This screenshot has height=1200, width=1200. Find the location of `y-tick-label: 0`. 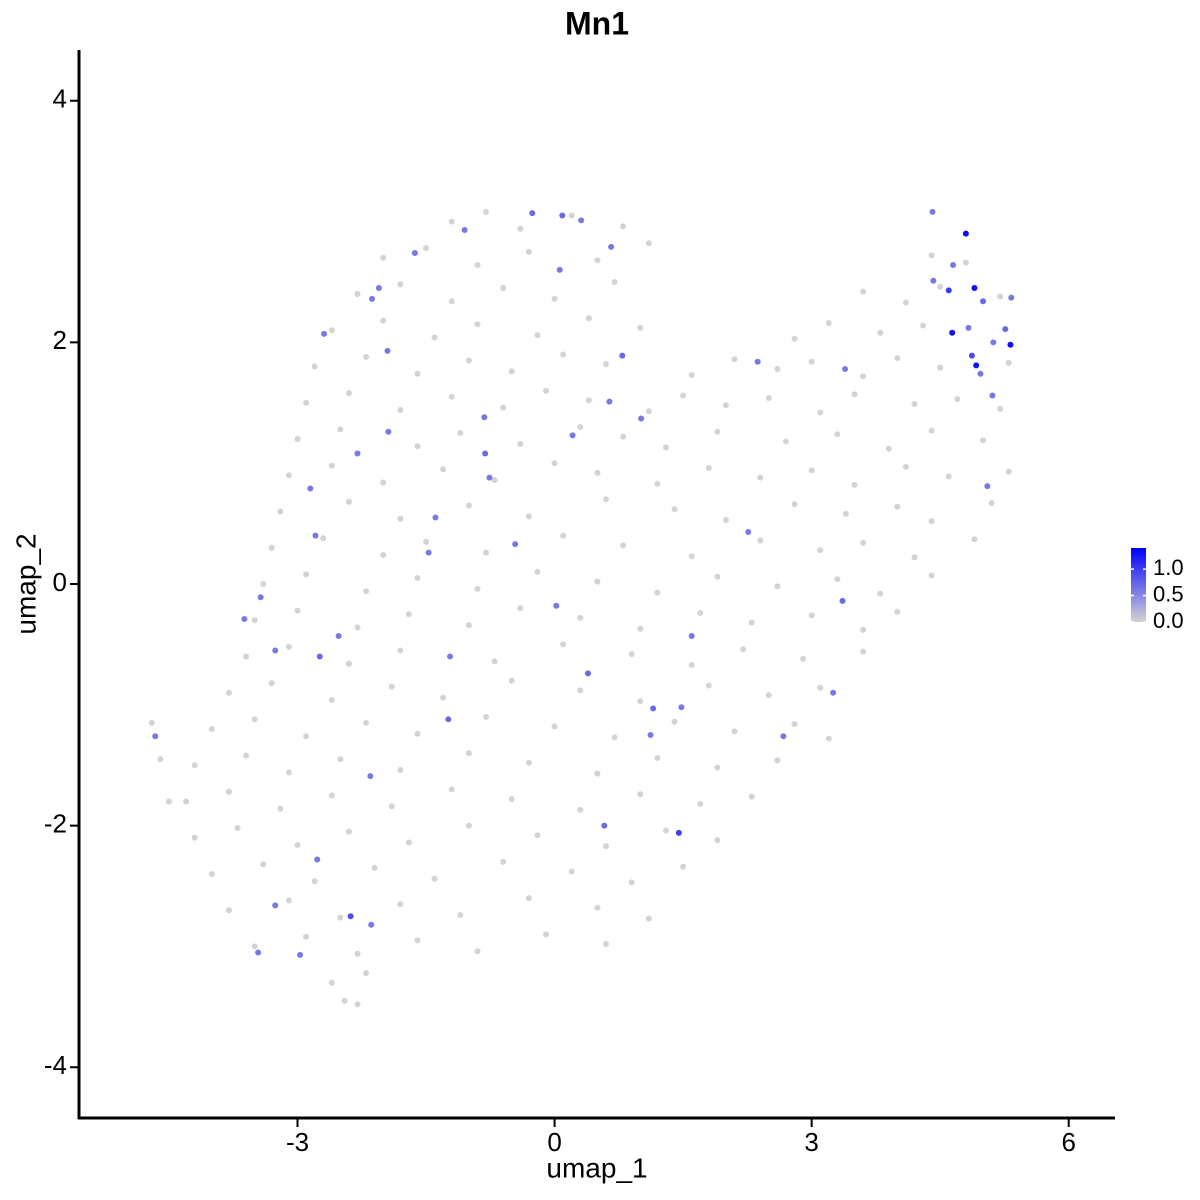

y-tick-label: 0 is located at coordinates (60, 582).